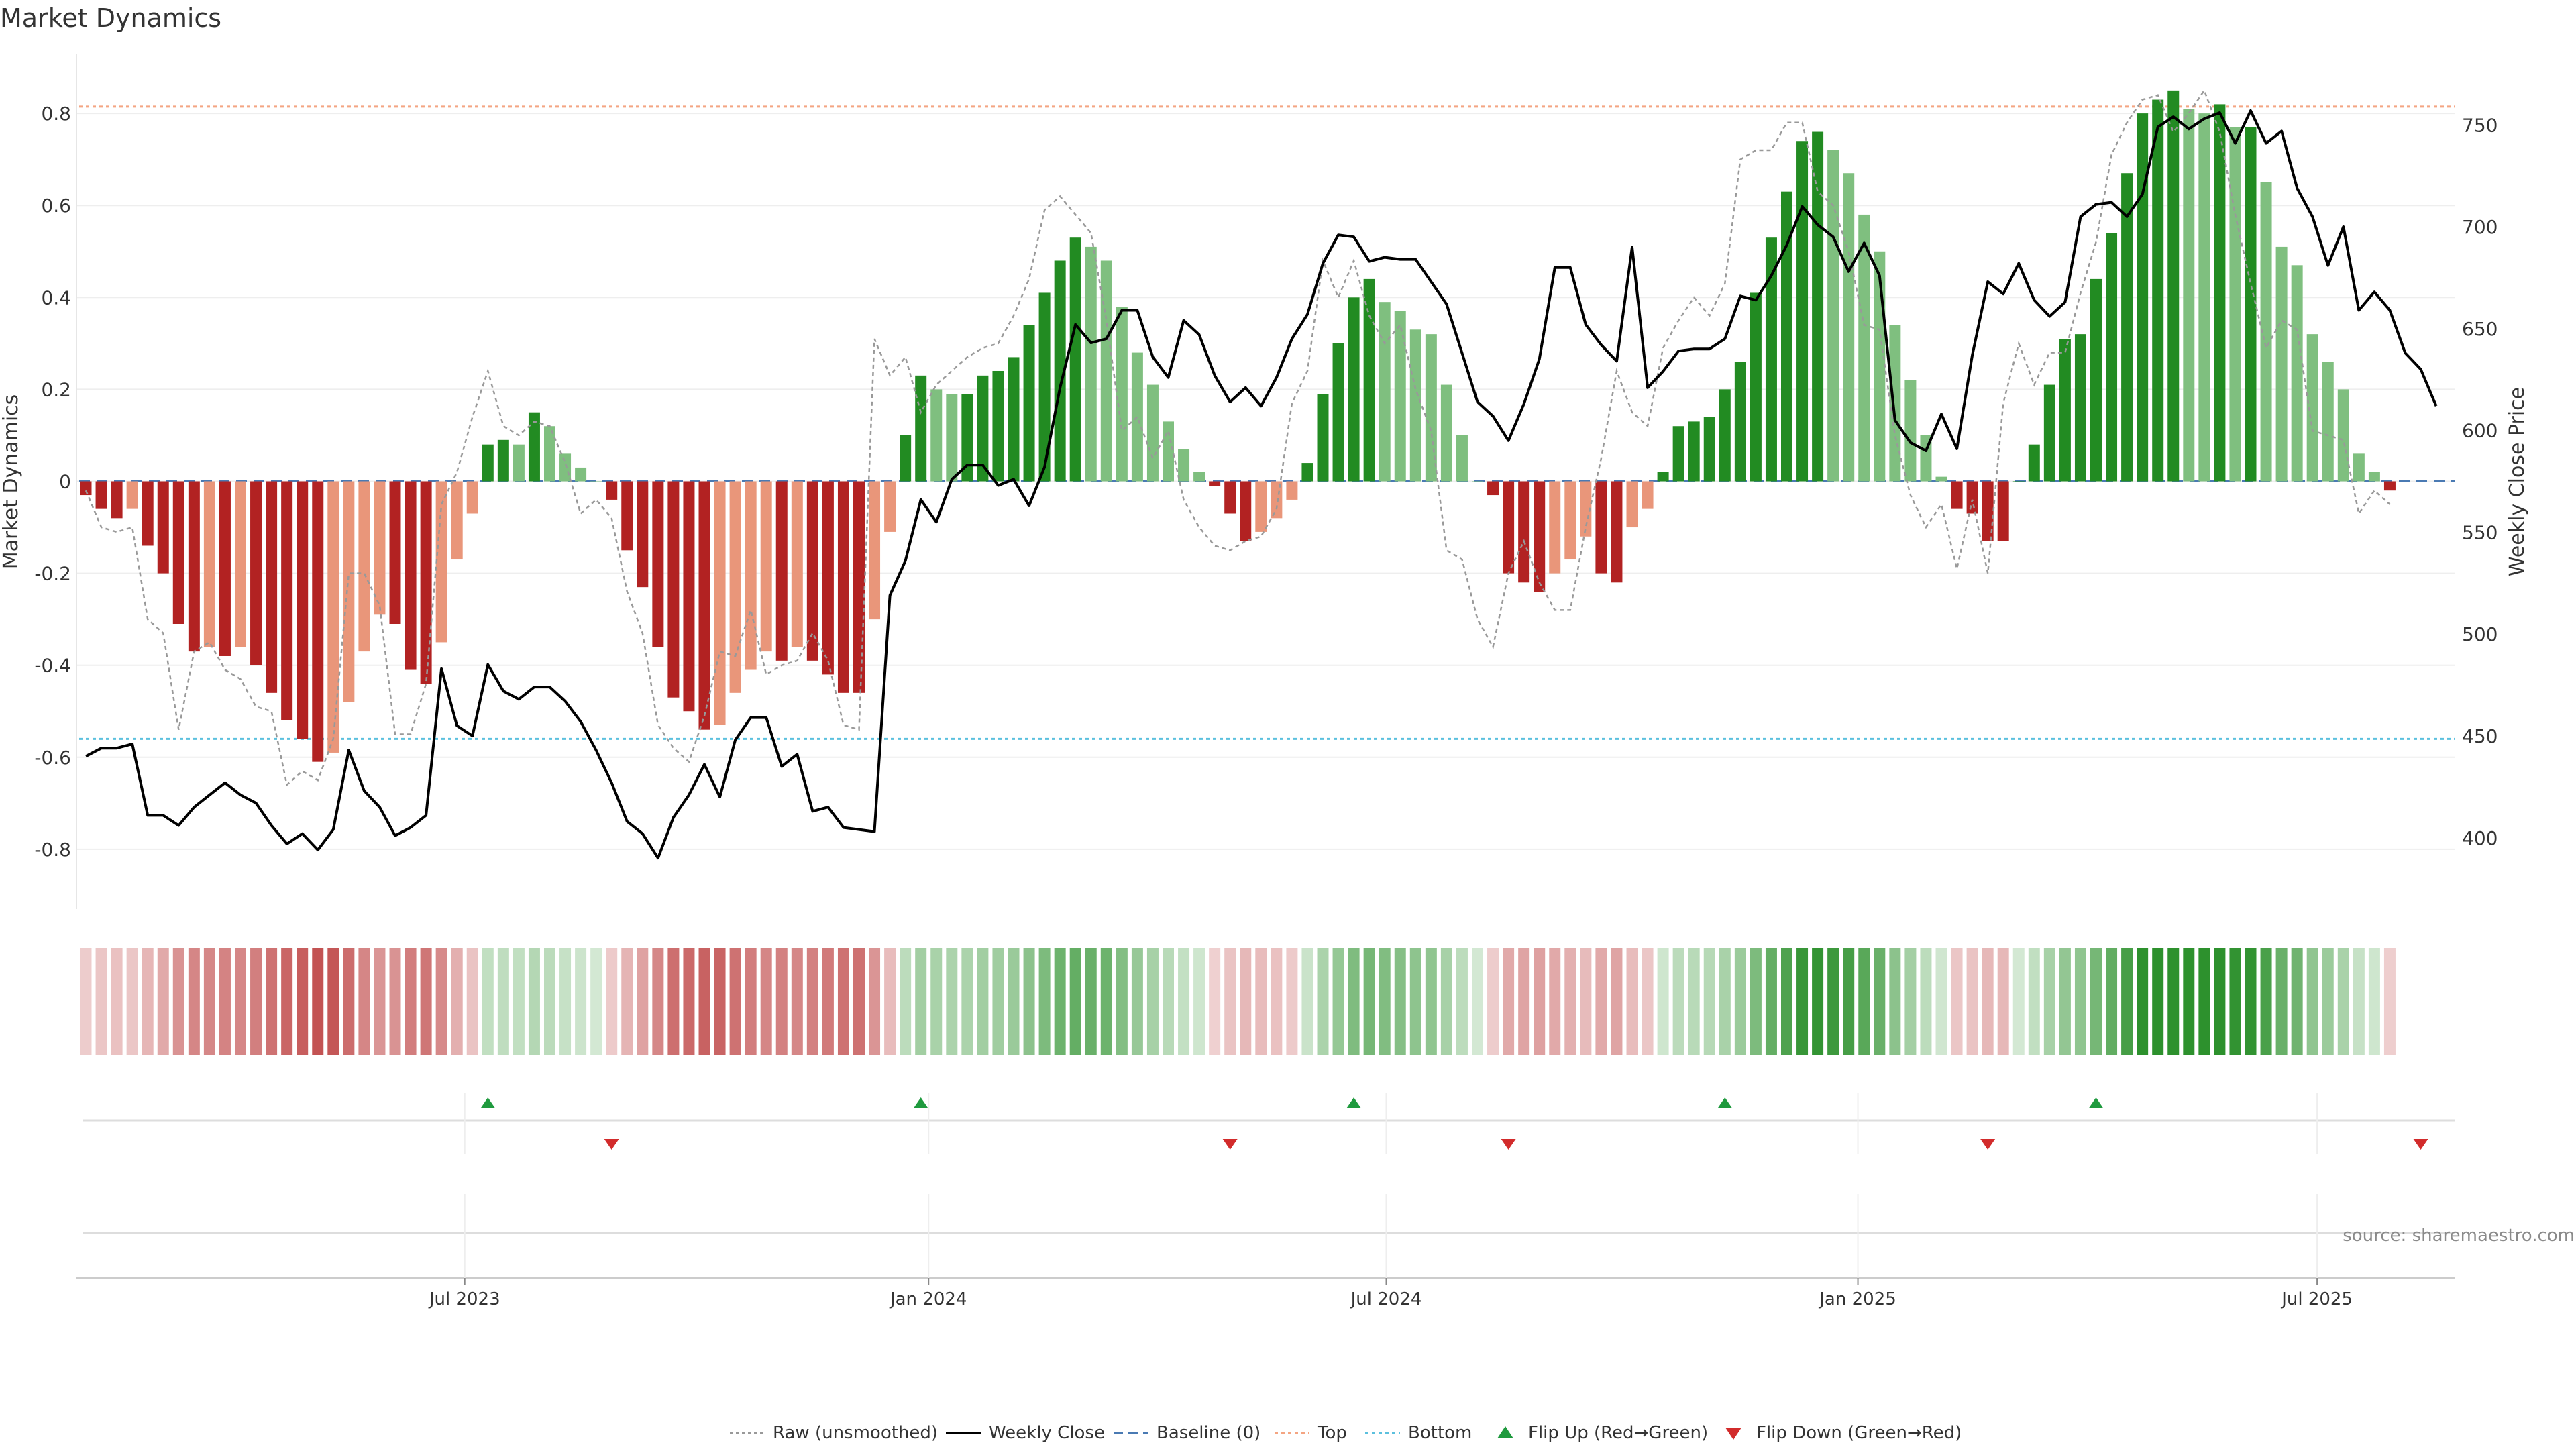 The width and height of the screenshot is (2576, 1449). I want to click on right-tick-label: 750, so click(2480, 125).